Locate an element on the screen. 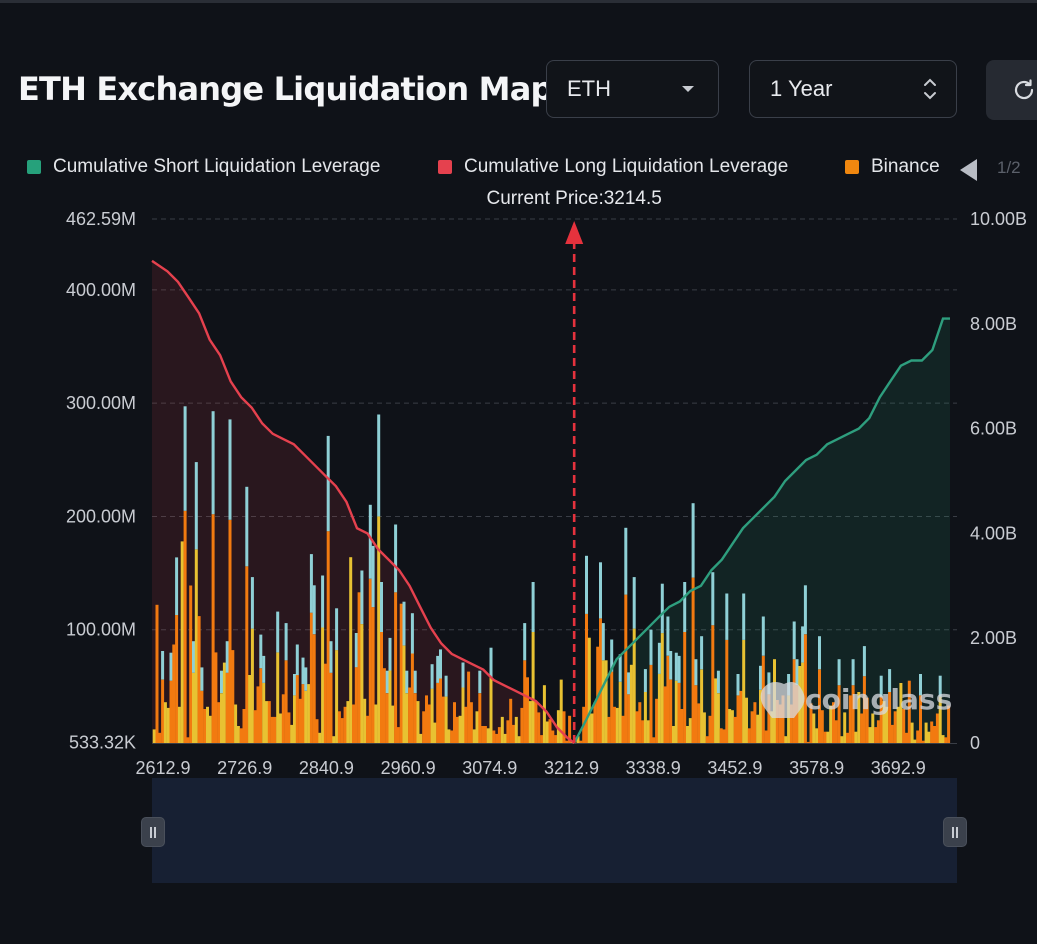 This screenshot has width=1037, height=944. x-tick-label: 3692.9 is located at coordinates (898, 768).